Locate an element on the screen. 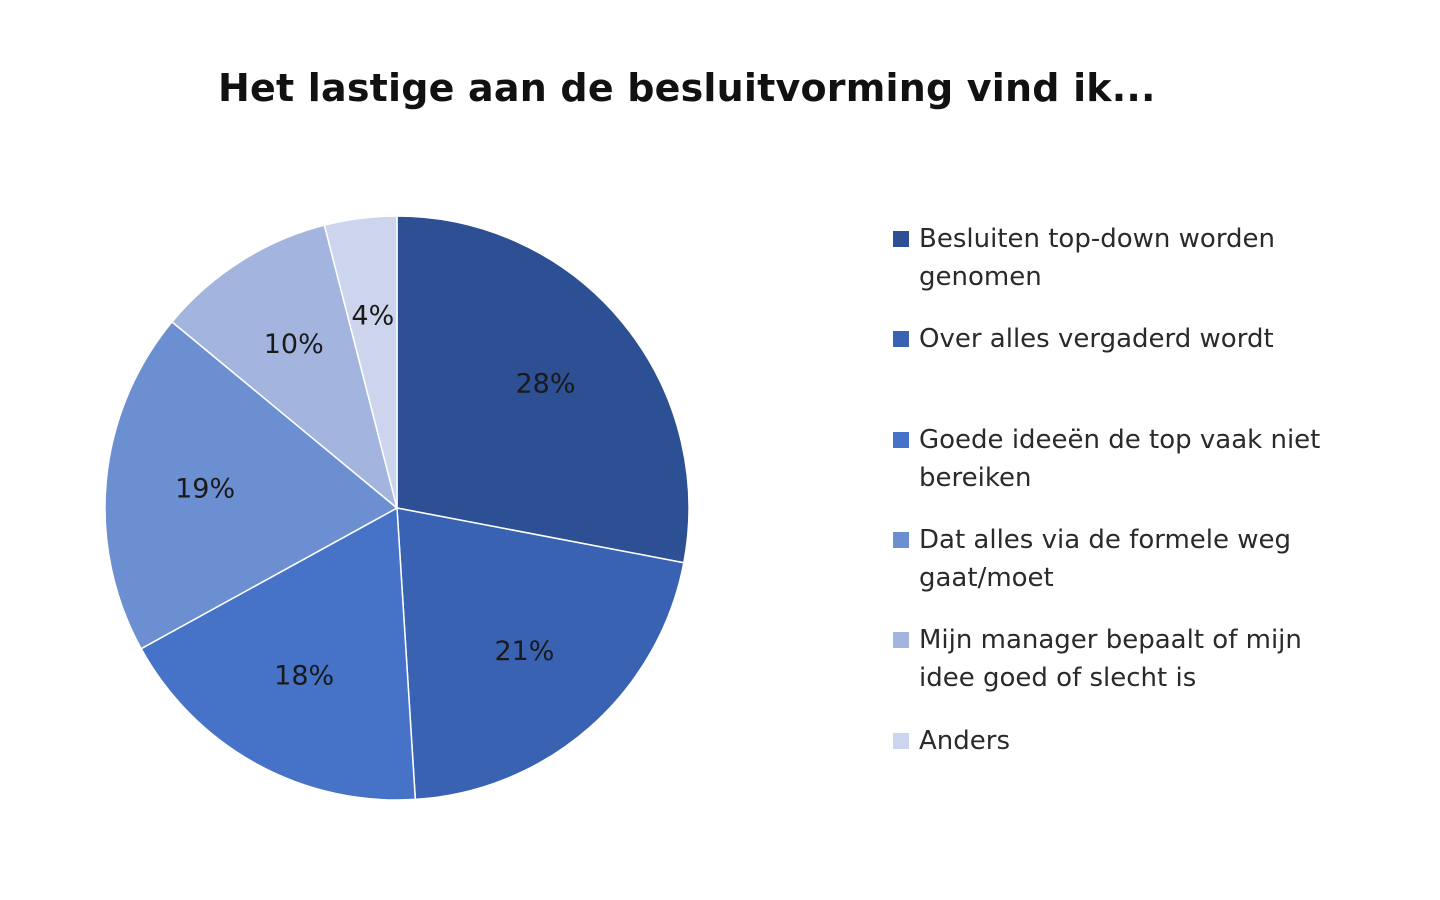 This screenshot has width=1440, height=900. pie-slice-label: 4% is located at coordinates (372, 315).